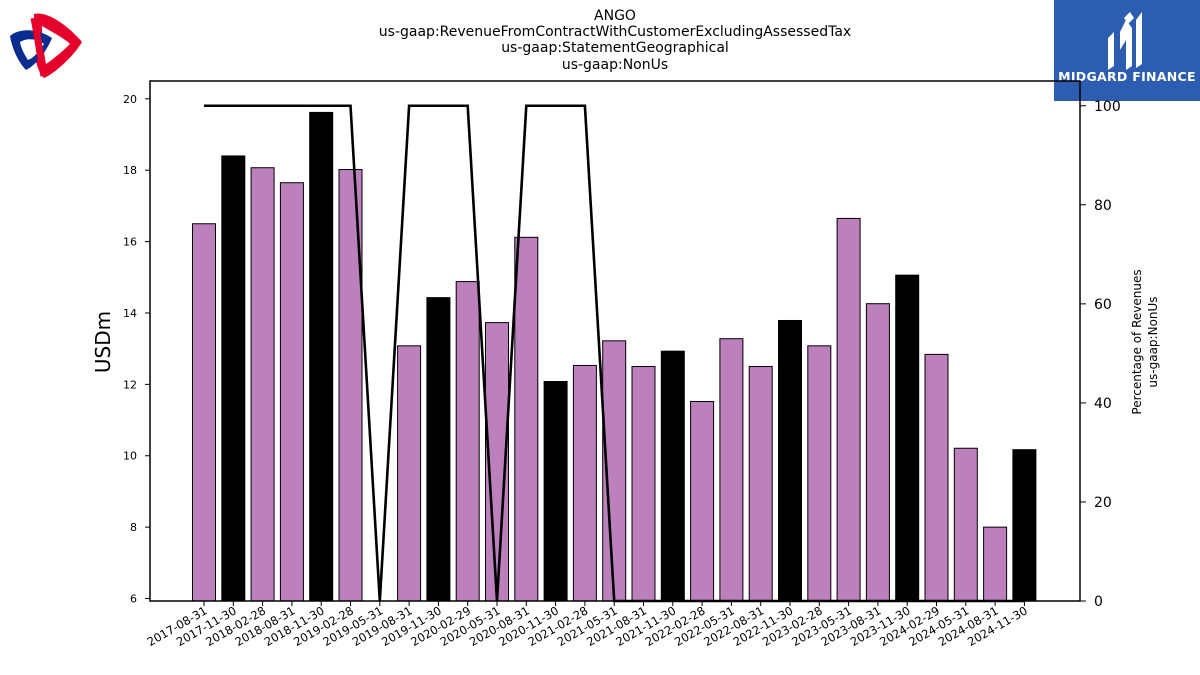 The height and width of the screenshot is (675, 1200). What do you see at coordinates (1153, 341) in the screenshot?
I see `y2-axis-label-line-2: us-gaap:NonUs` at bounding box center [1153, 341].